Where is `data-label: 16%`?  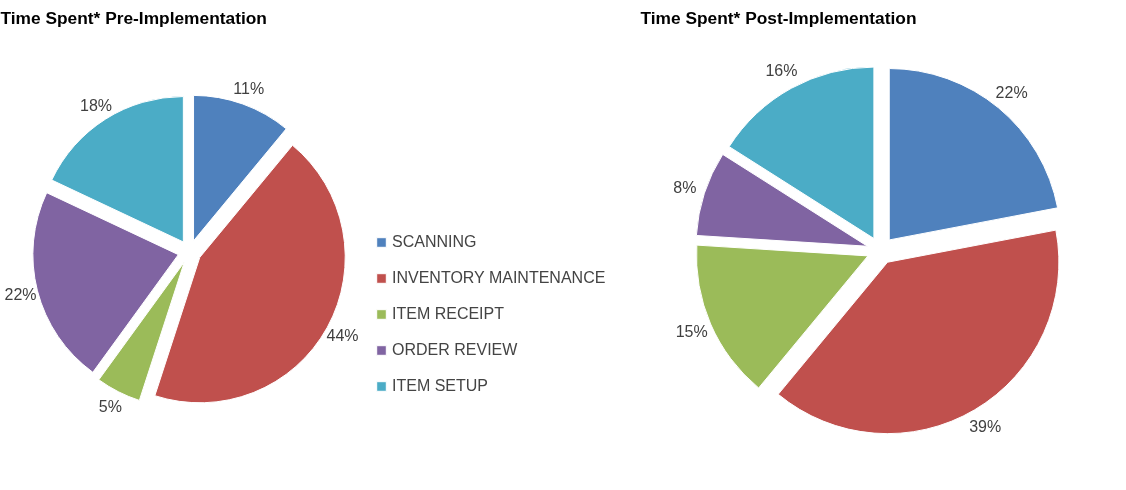 data-label: 16% is located at coordinates (781, 71).